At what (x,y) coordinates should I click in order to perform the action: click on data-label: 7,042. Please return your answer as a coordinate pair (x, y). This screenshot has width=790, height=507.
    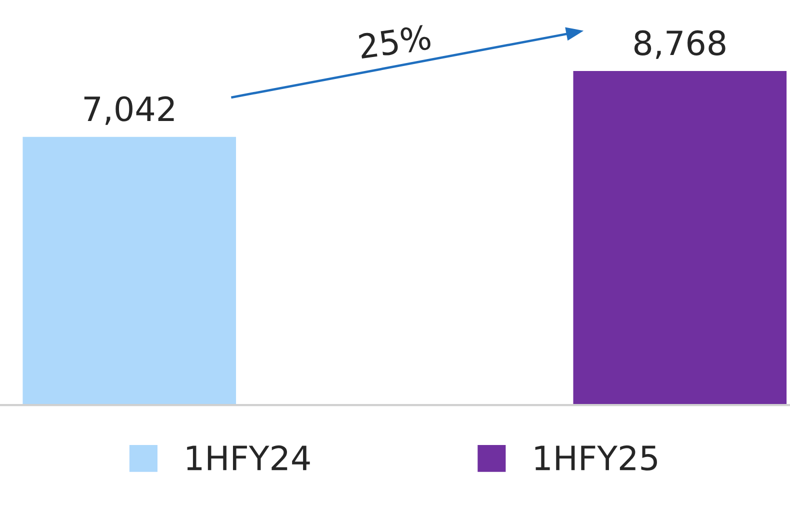
    Looking at the image, I should click on (129, 110).